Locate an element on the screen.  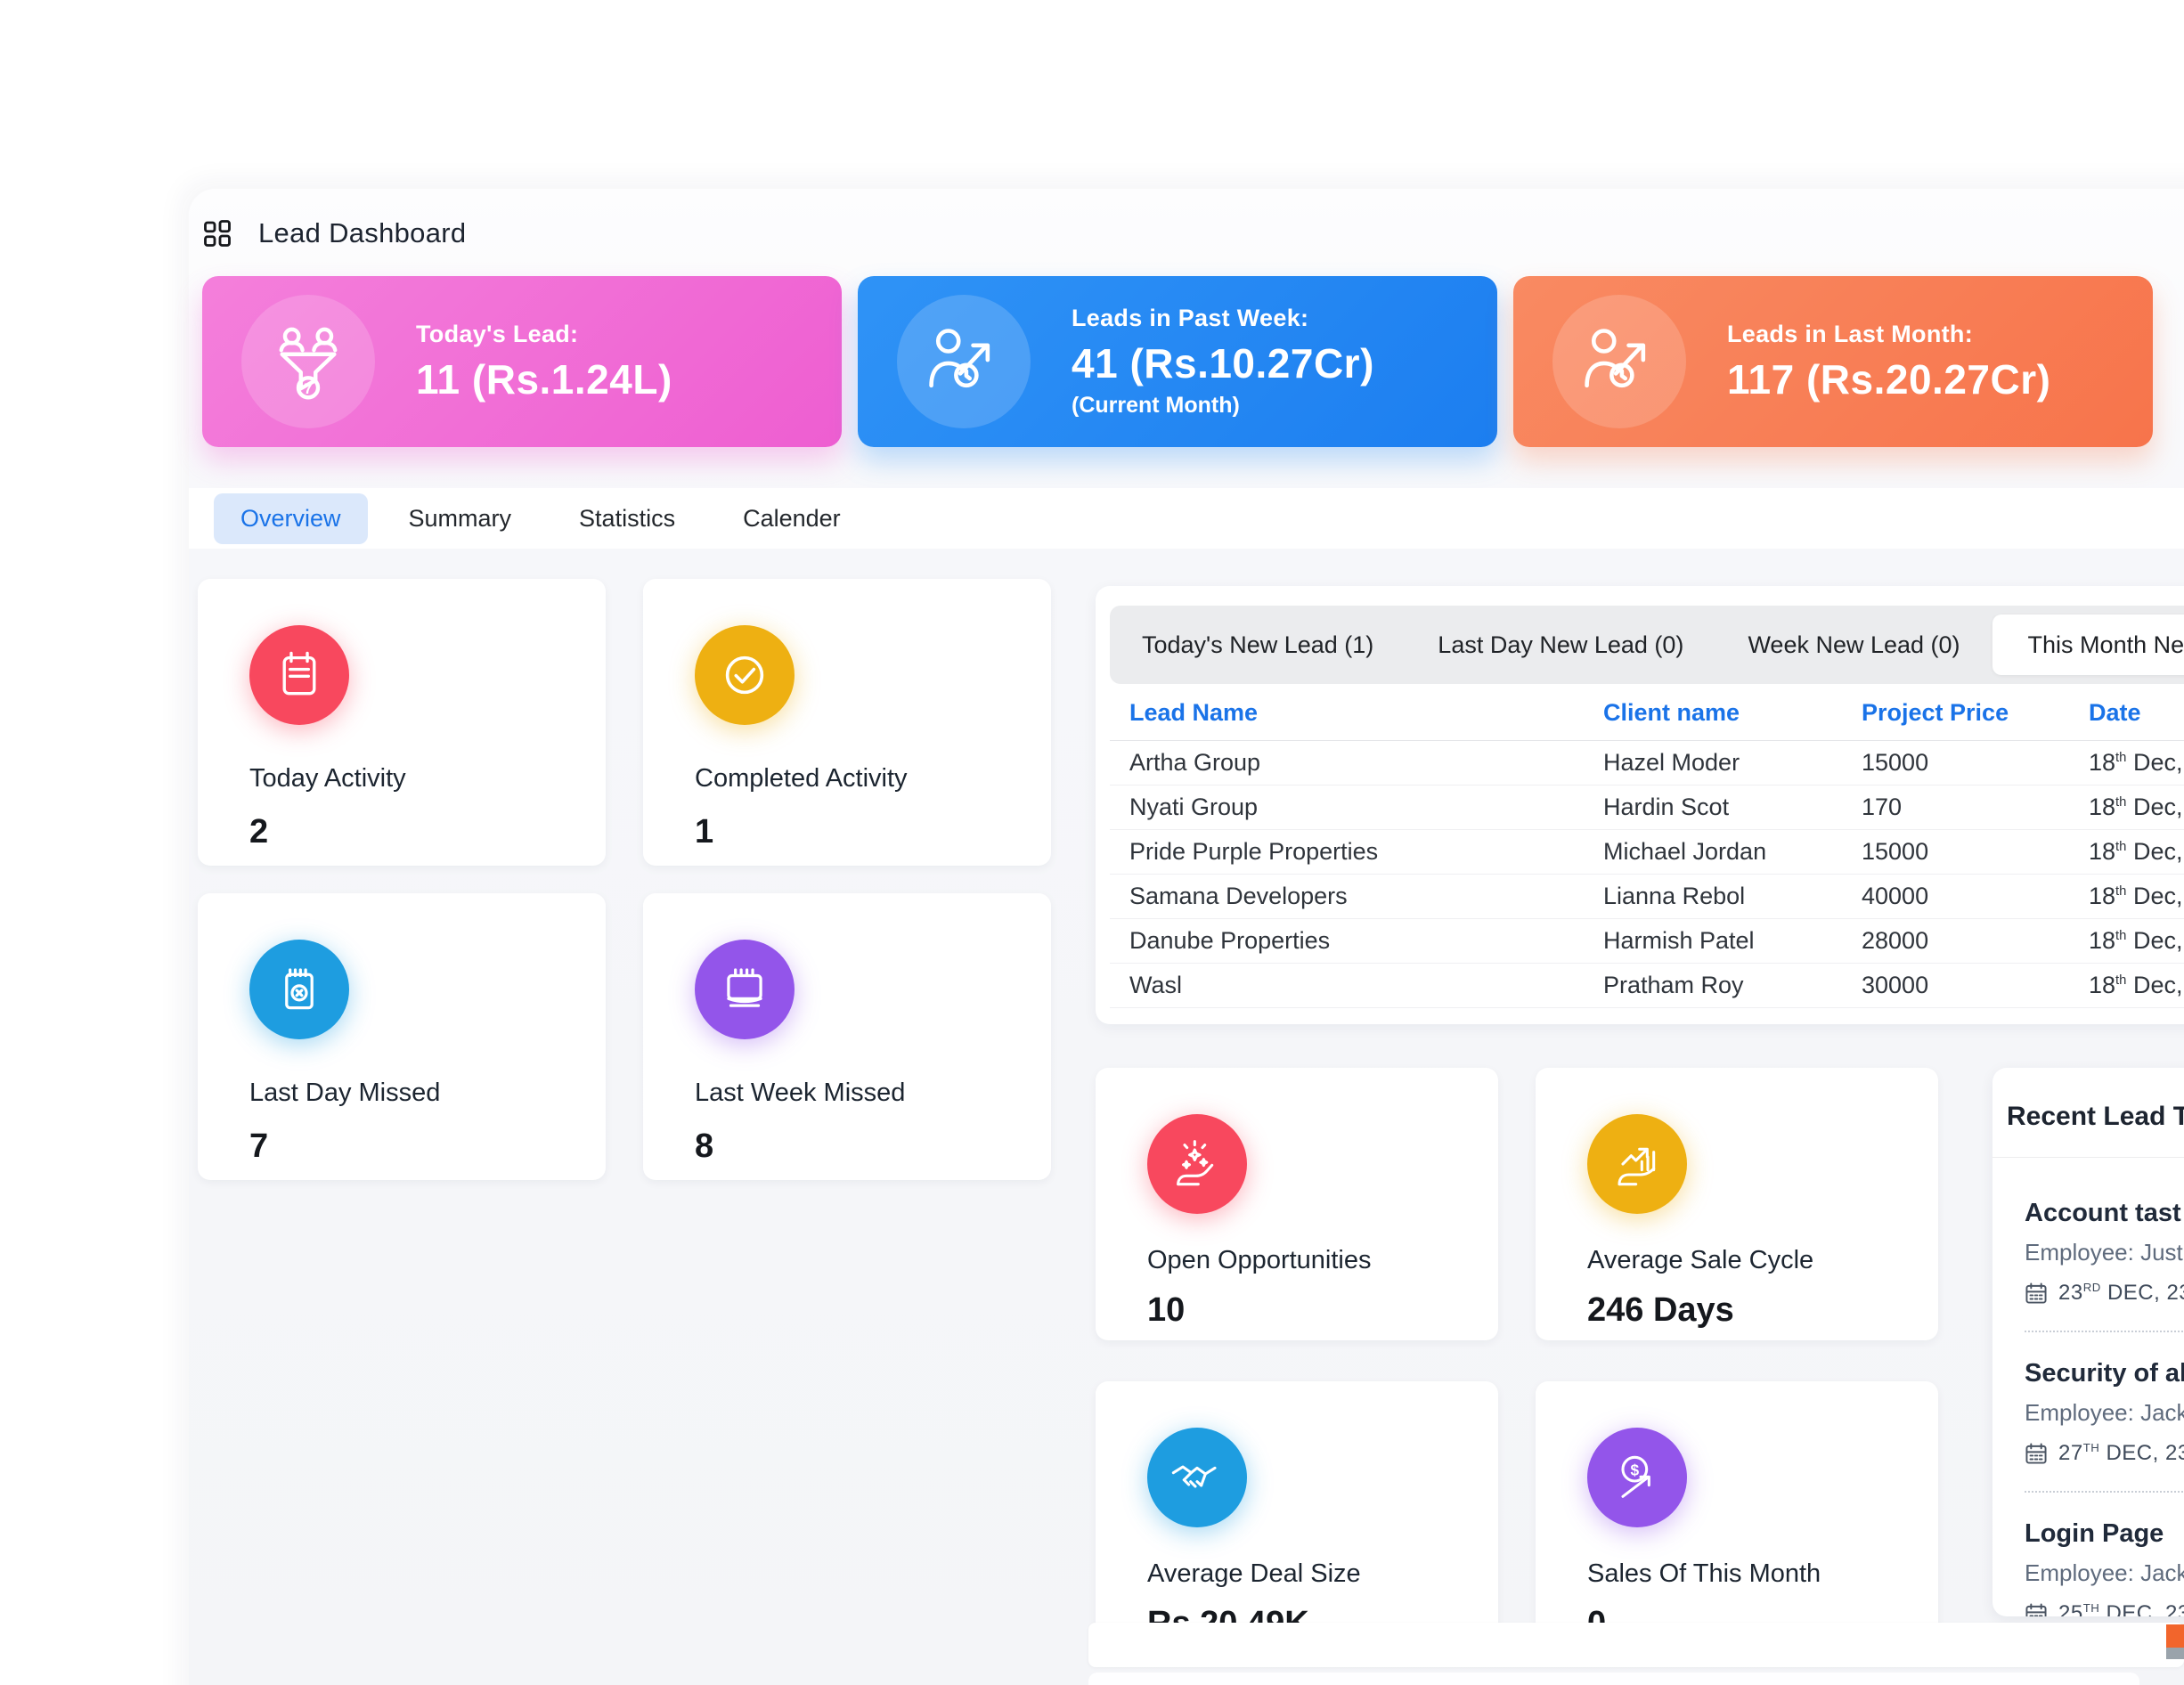
card-last-day-missed: Last Day Missed 7 is located at coordinates (402, 1036).